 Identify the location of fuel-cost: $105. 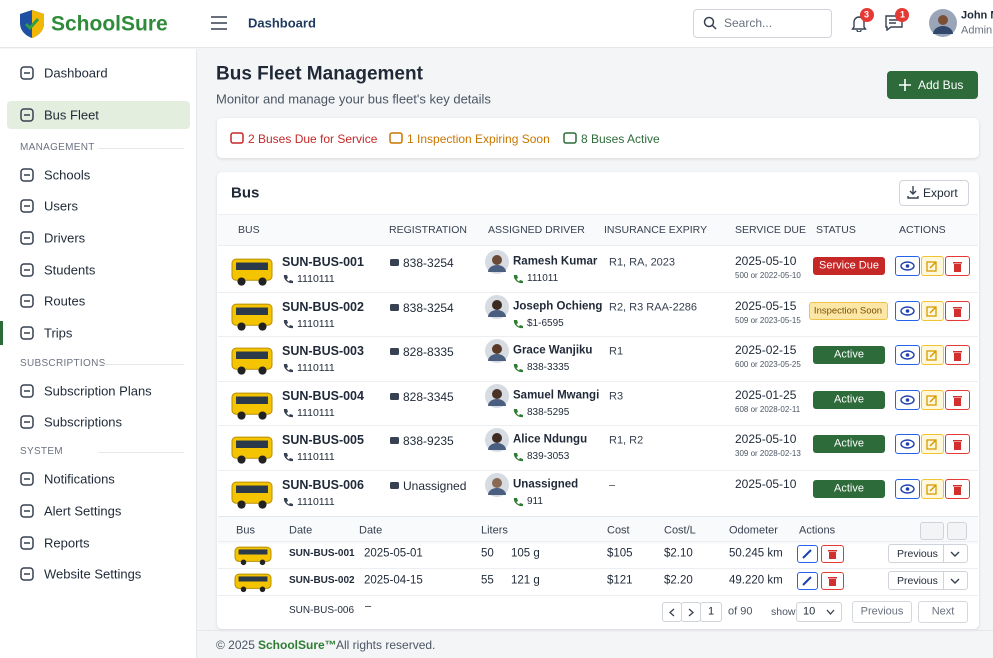
(620, 553).